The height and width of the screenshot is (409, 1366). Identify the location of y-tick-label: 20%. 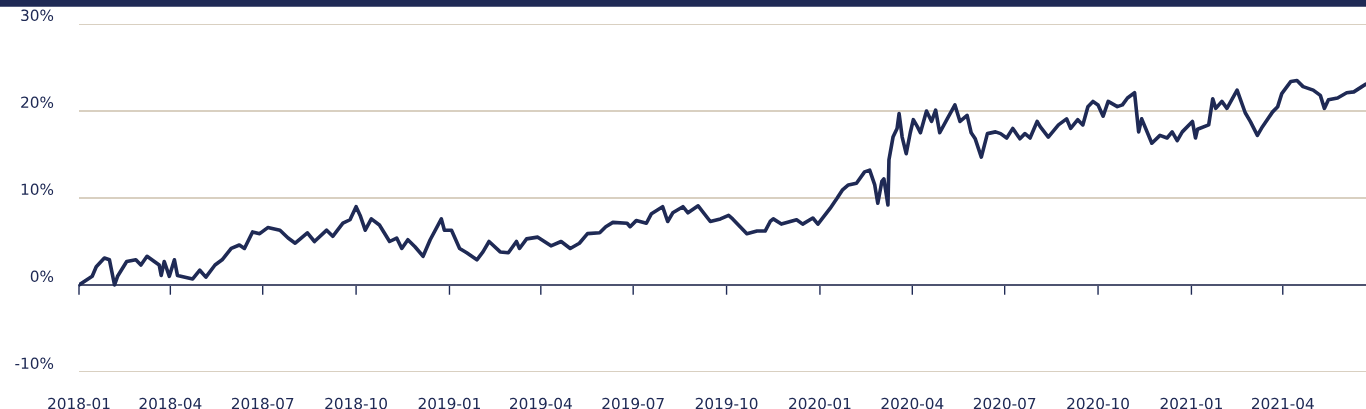
(37, 102).